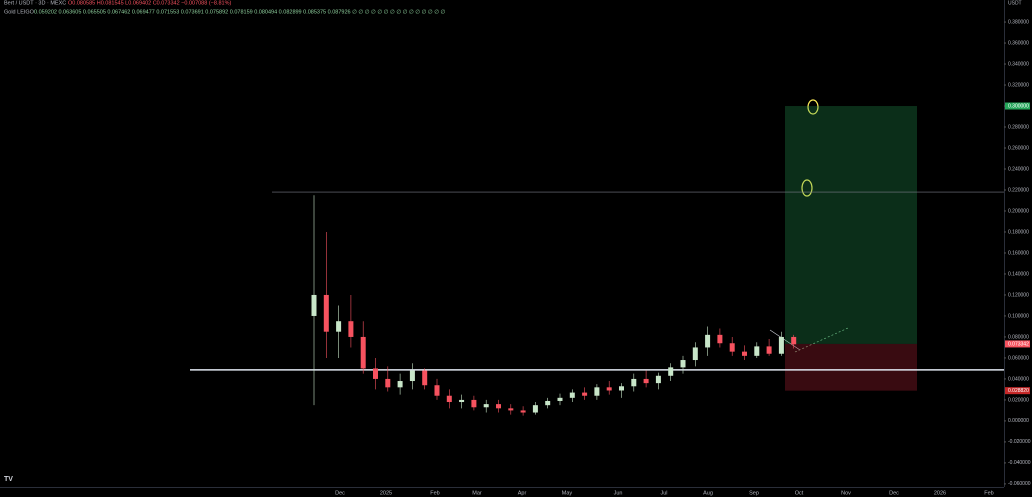  Describe the element at coordinates (1018, 253) in the screenshot. I see `y-tick-label: 0.160000` at that location.